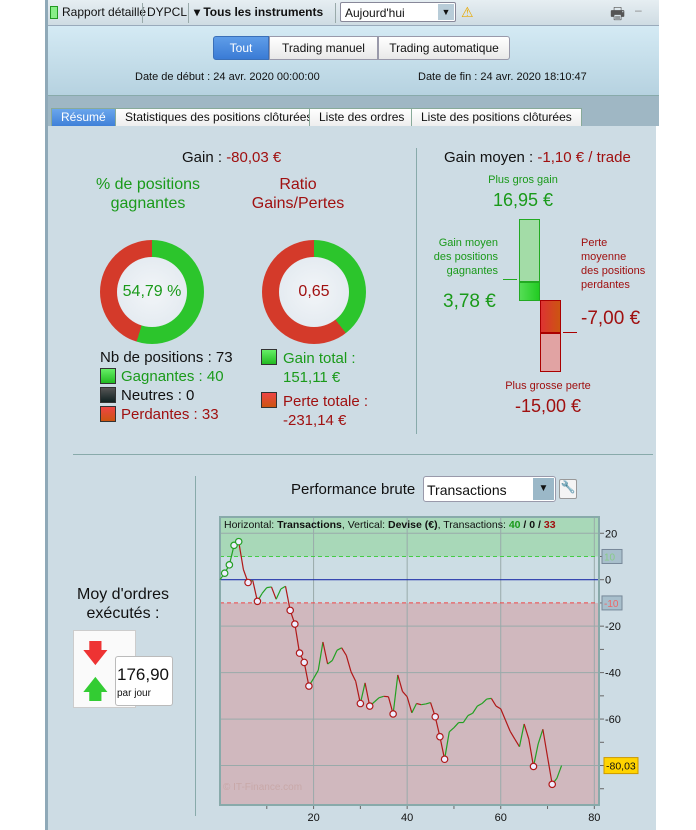  I want to click on last-value-box, so click(621, 766).